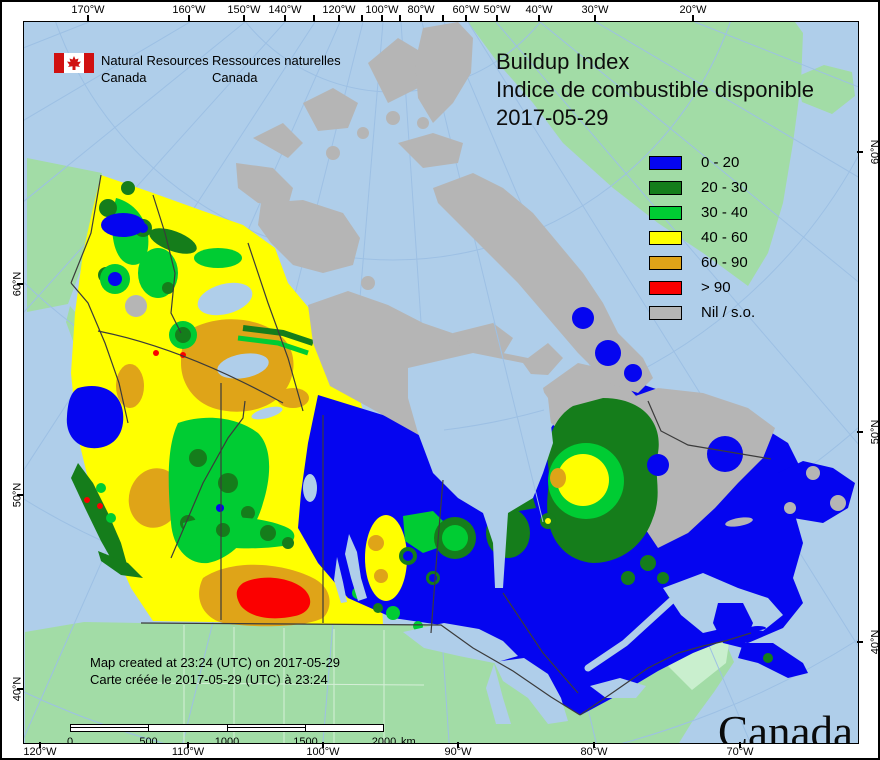 This screenshot has width=880, height=760. What do you see at coordinates (155, 60) in the screenshot?
I see `agency-en-line1: Natural Resources` at bounding box center [155, 60].